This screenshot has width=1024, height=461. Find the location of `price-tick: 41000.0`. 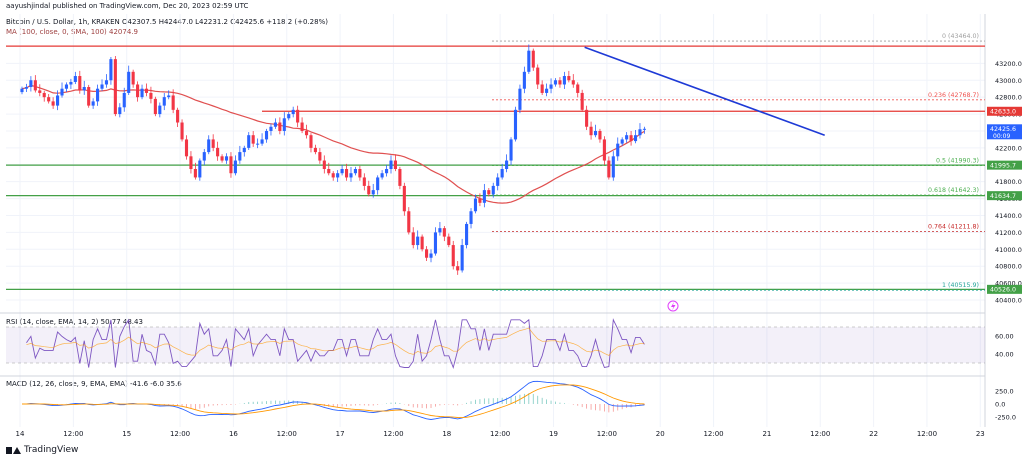

price-tick: 41000.0 is located at coordinates (1008, 250).